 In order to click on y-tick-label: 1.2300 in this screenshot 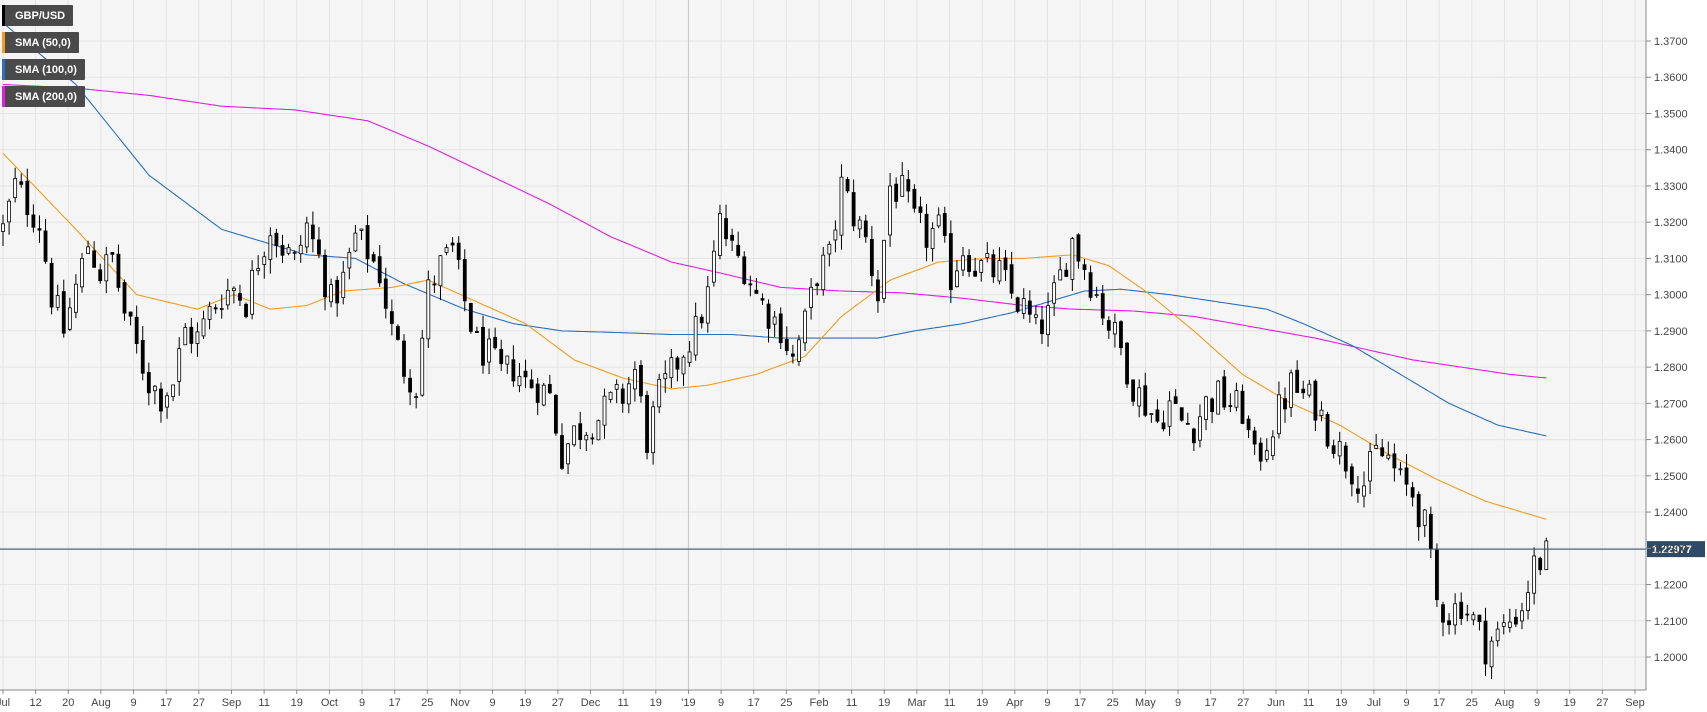, I will do `click(1671, 549)`.